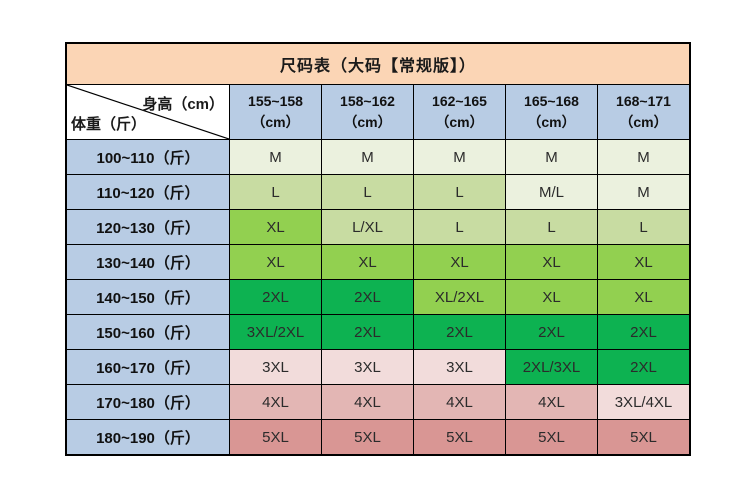  Describe the element at coordinates (275, 332) in the screenshot. I see `size-cell: 3XL/2XL` at that location.